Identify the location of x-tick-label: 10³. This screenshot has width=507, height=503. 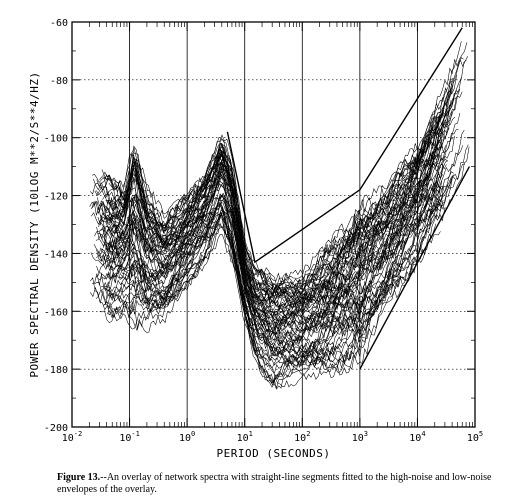
(360, 437).